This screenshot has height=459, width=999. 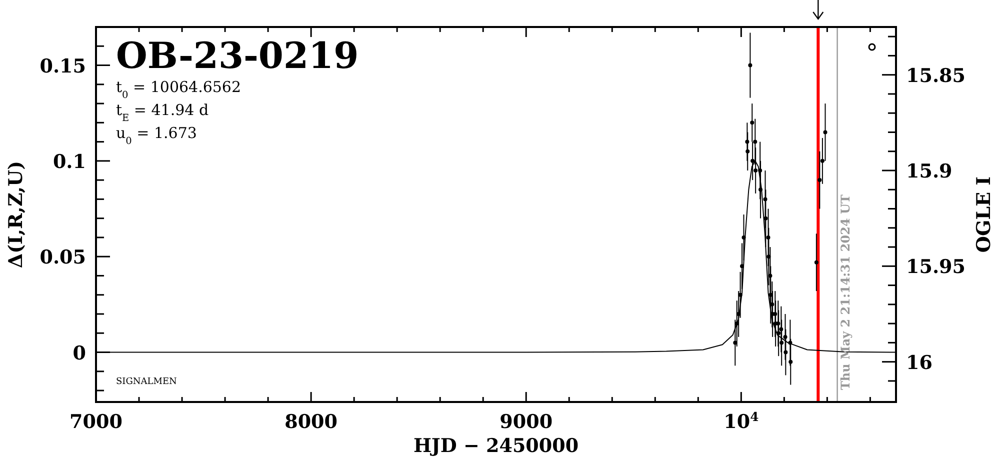 What do you see at coordinates (16, 214) in the screenshot?
I see `y-axis-title: Δ(I,R,Z,U)` at bounding box center [16, 214].